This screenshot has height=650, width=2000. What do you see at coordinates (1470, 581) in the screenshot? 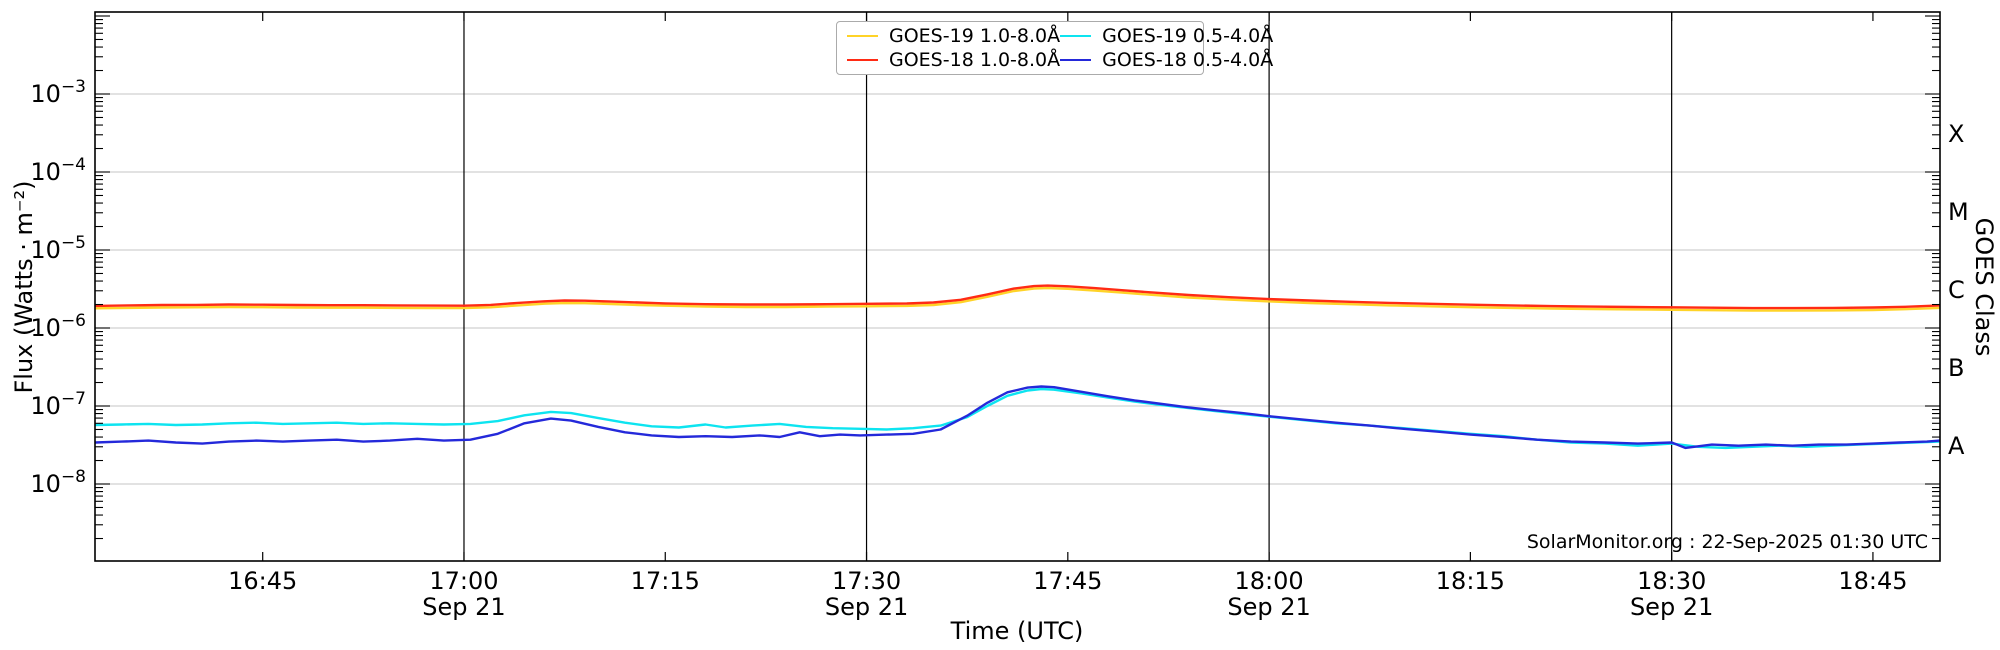
I see `x-tick-label: 18:15` at bounding box center [1470, 581].